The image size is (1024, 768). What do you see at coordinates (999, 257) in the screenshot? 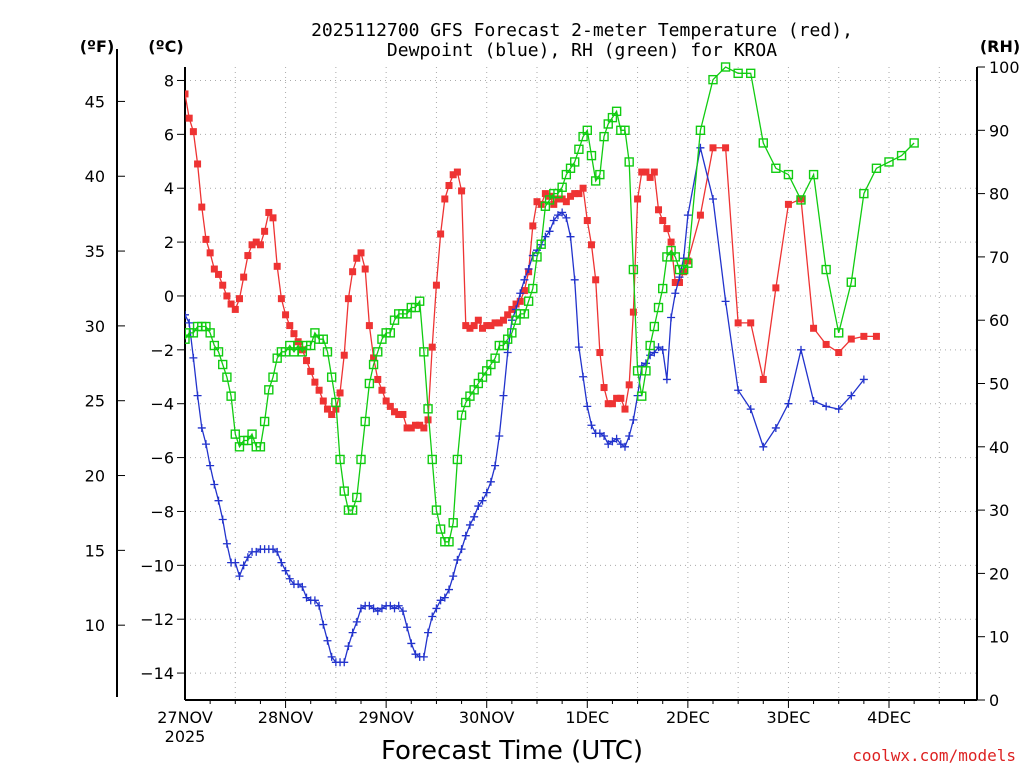
I see `rh-tick-label: 70` at bounding box center [999, 257].